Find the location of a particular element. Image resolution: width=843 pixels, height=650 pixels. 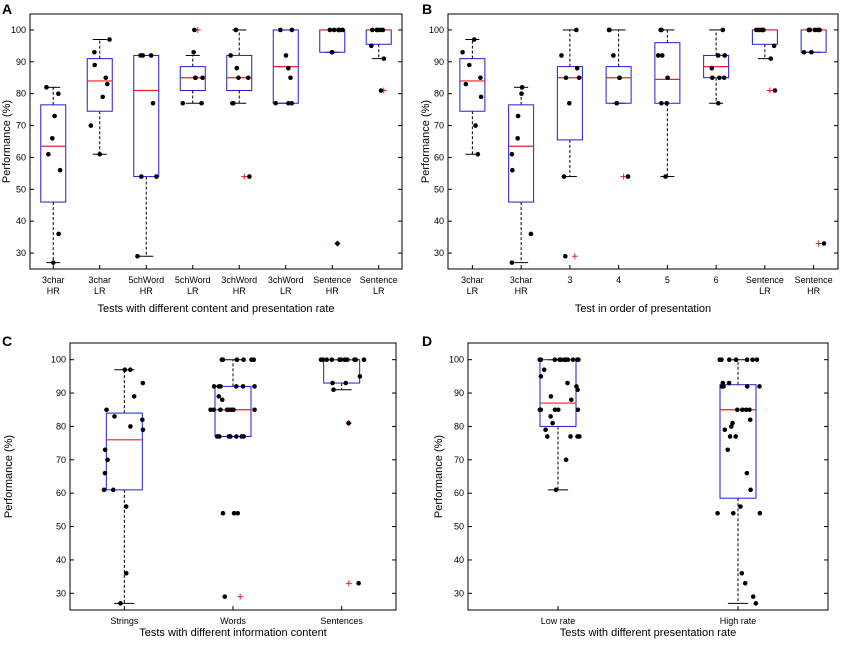

y-tick-label: 60 is located at coordinates (459, 493).